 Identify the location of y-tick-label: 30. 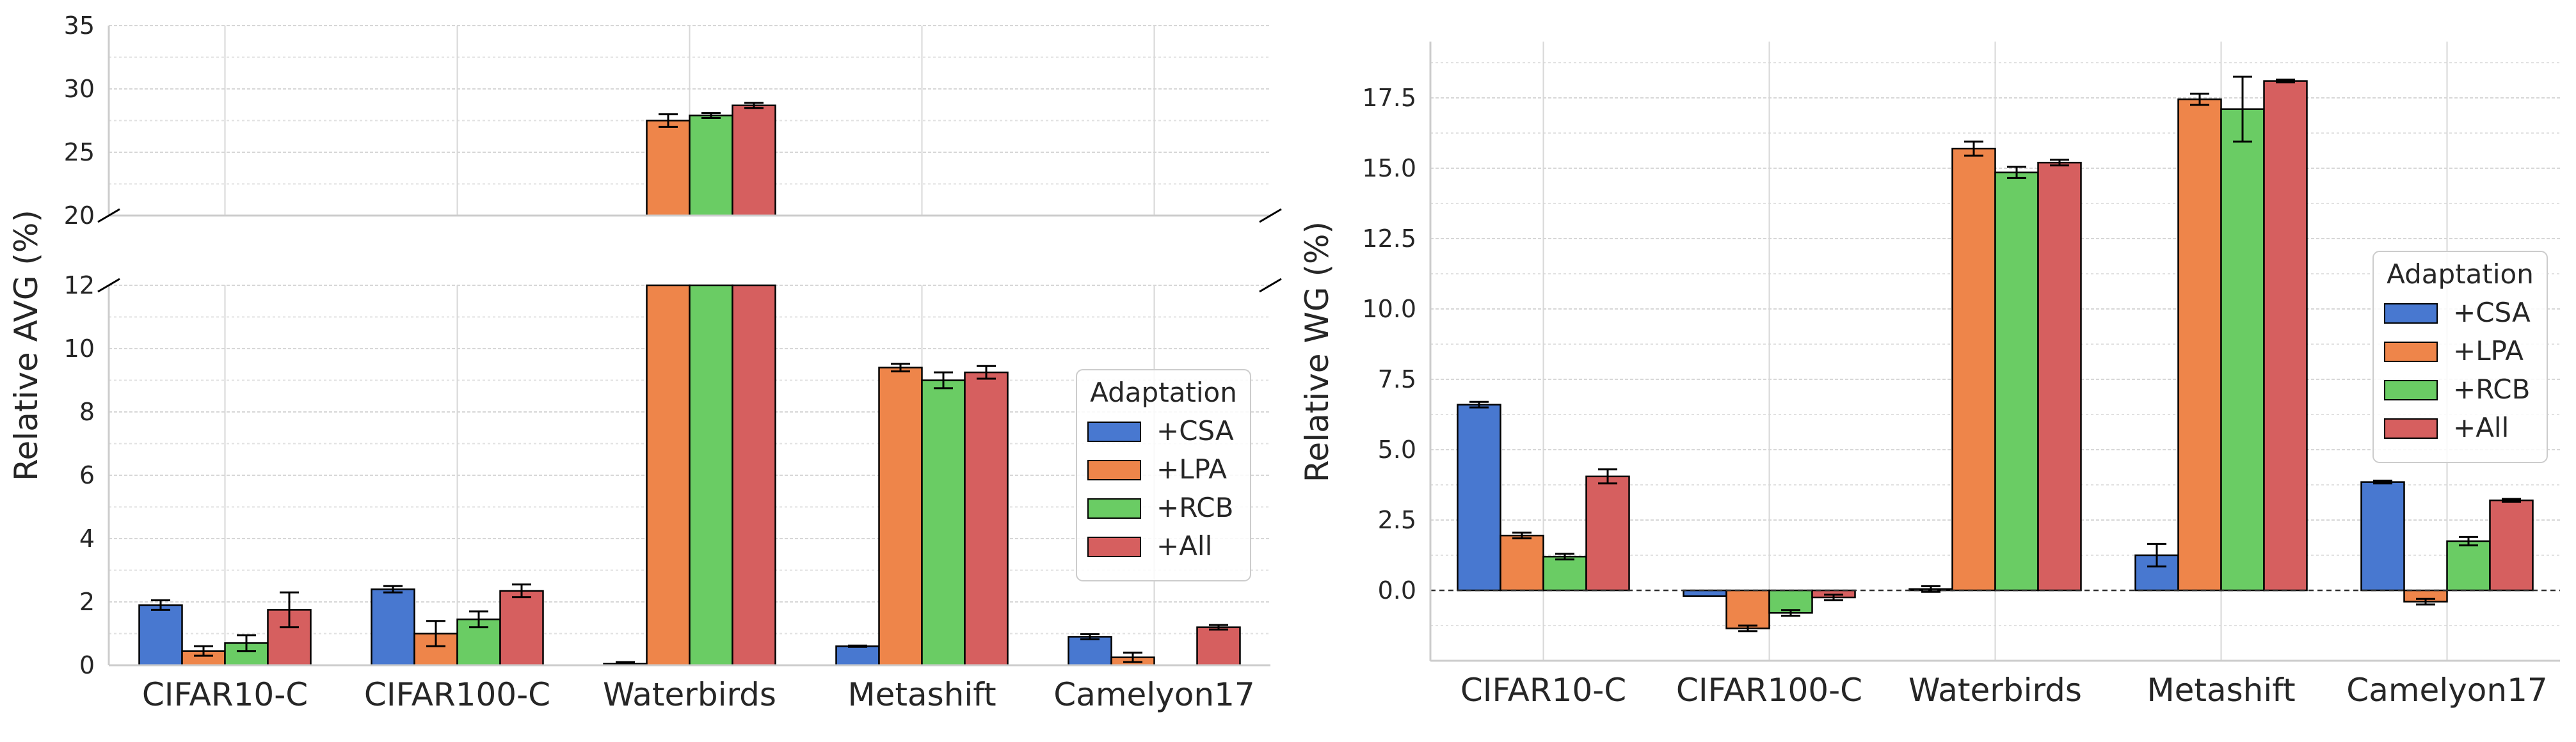
(79, 89).